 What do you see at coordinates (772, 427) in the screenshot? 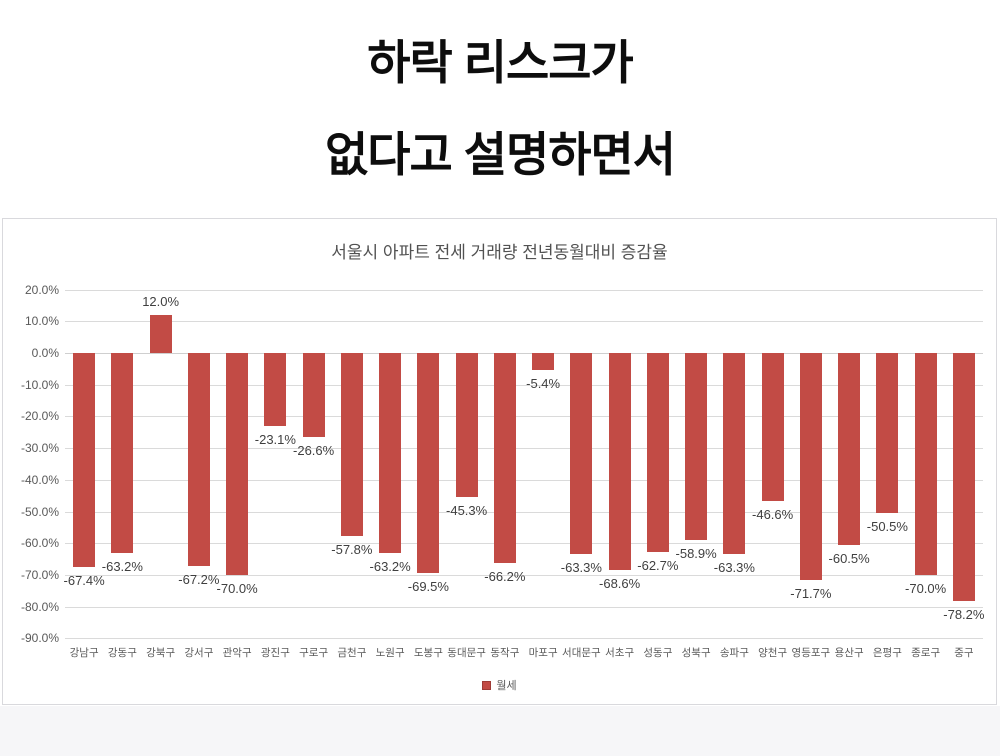
I see `bar-양천구` at bounding box center [772, 427].